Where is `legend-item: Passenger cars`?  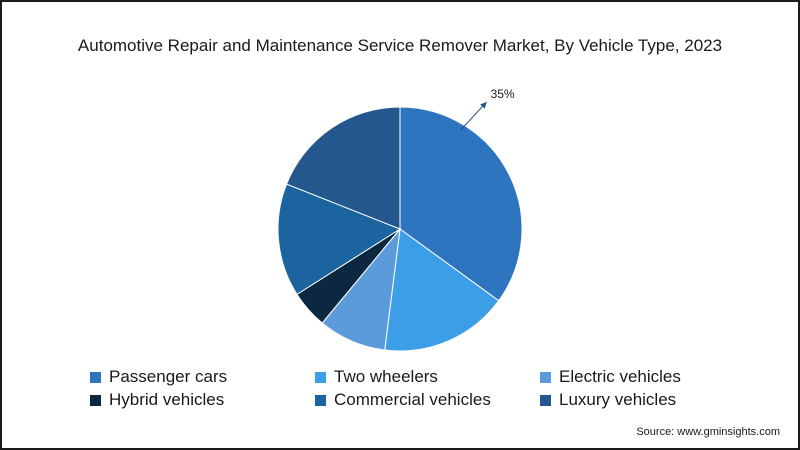
legend-item: Passenger cars is located at coordinates (202, 377).